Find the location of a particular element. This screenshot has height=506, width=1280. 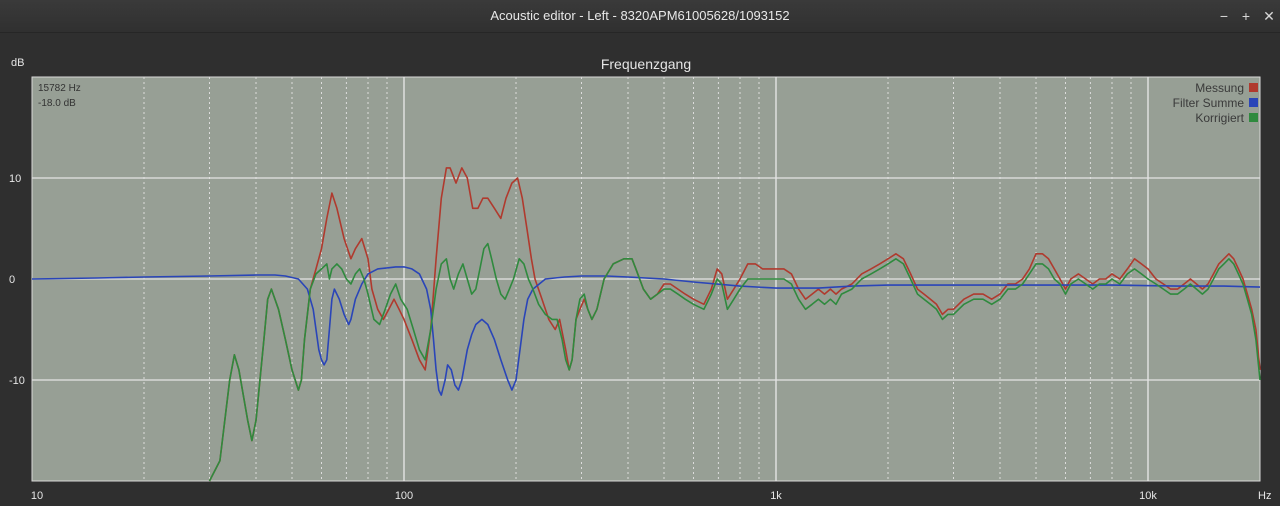

legend-label: Messung is located at coordinates (1219, 88).